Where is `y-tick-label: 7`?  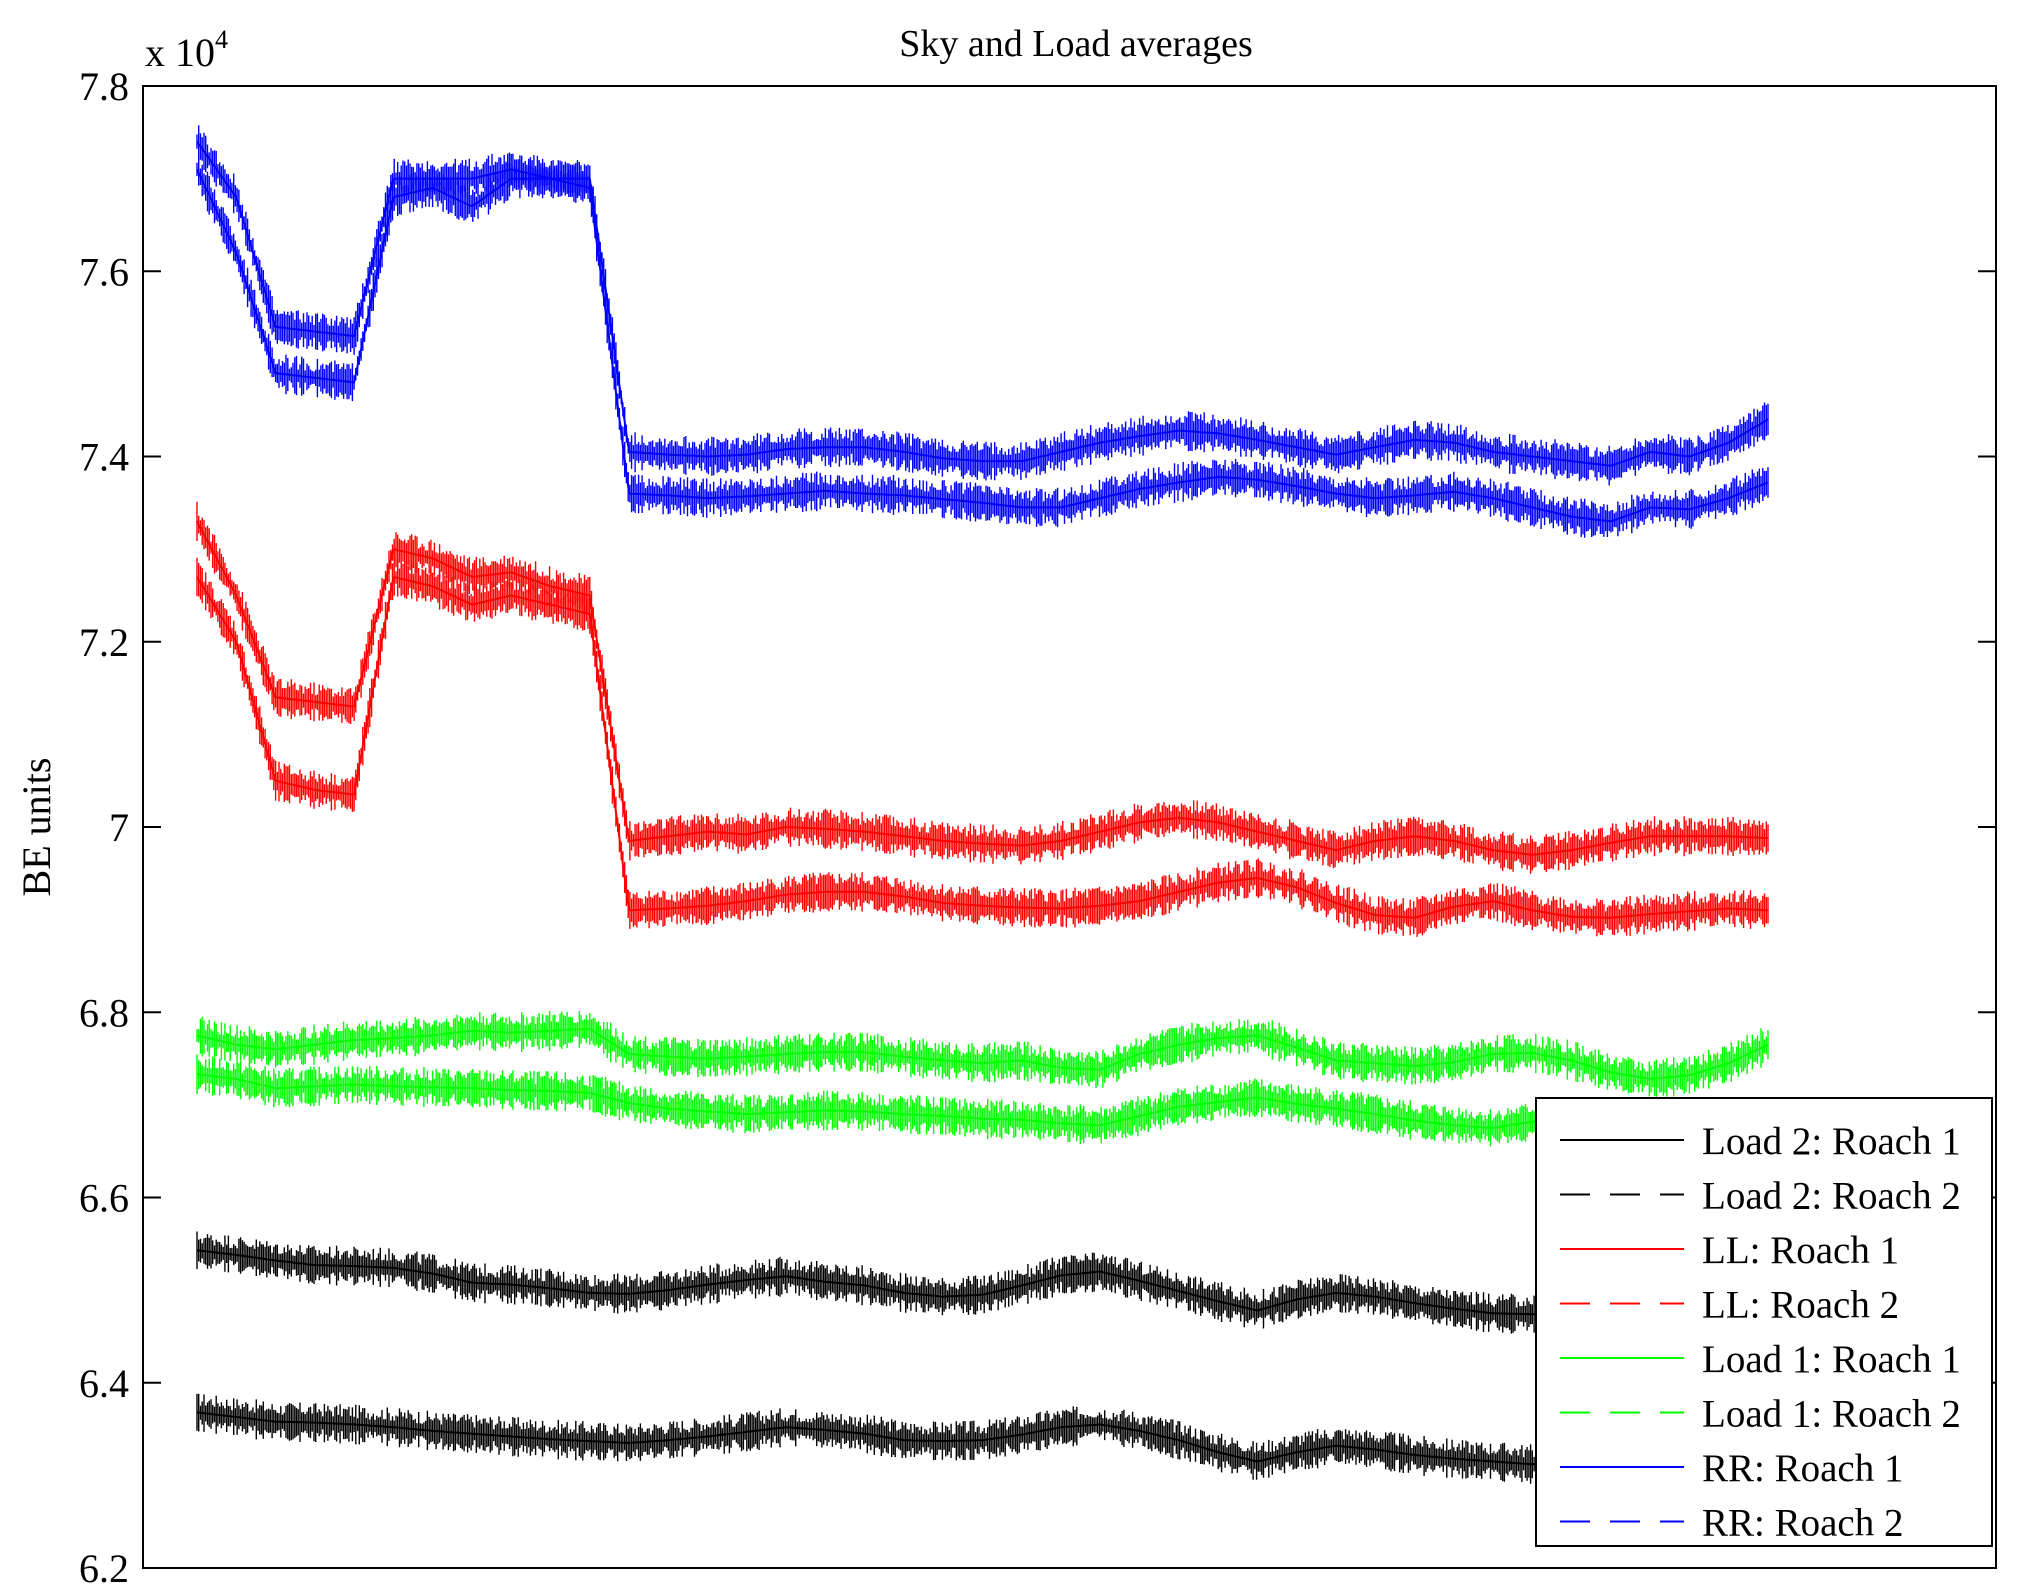 y-tick-label: 7 is located at coordinates (119, 827).